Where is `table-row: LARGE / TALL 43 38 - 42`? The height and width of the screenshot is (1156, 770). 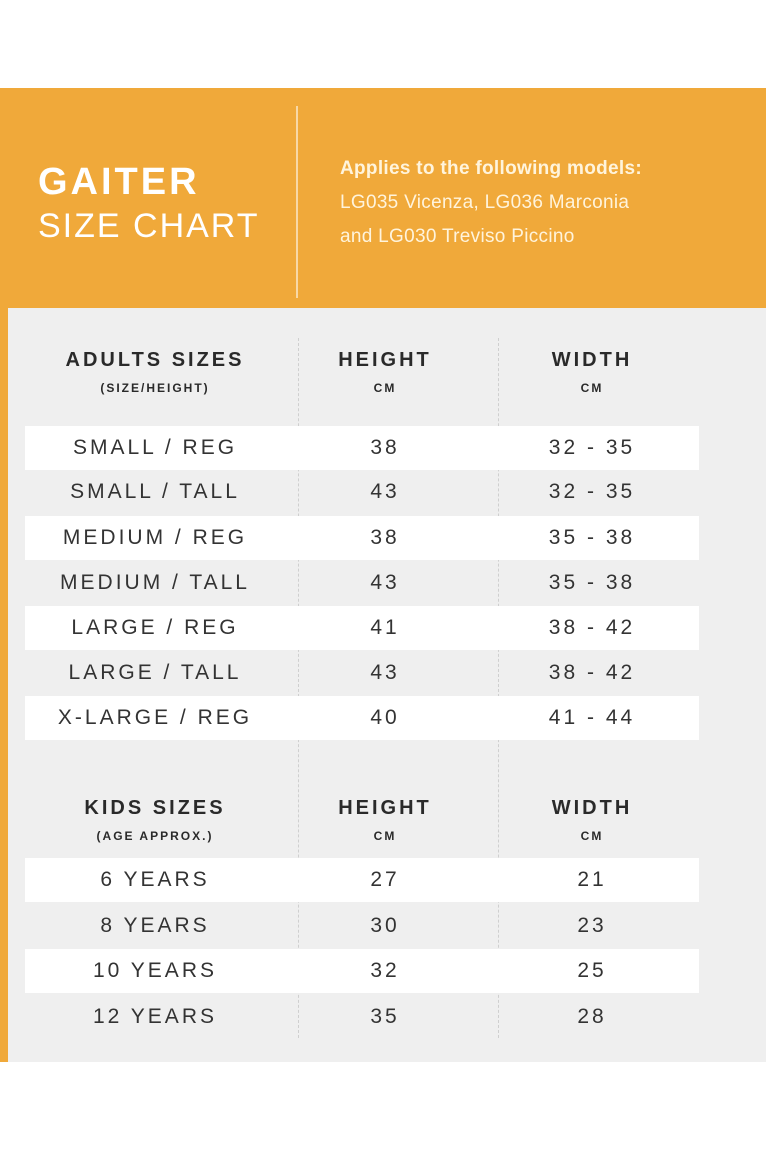 table-row: LARGE / TALL 43 38 - 42 is located at coordinates (362, 673).